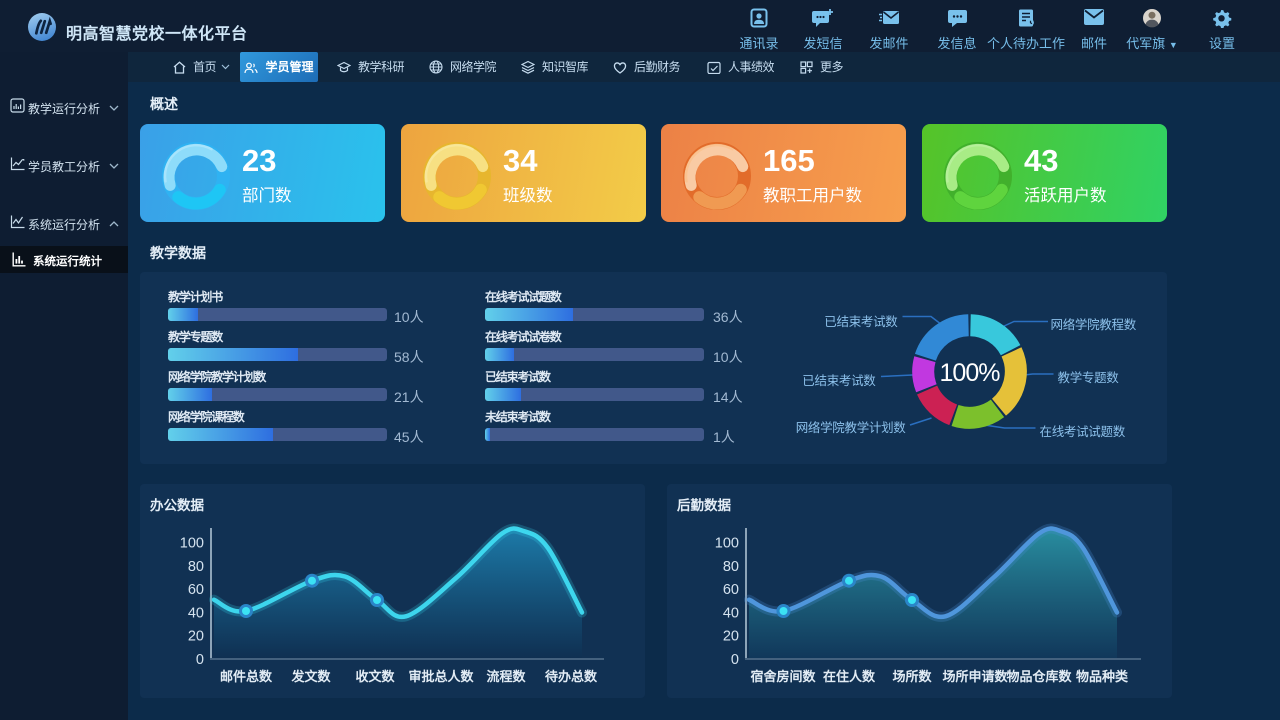 Image resolution: width=1280 pixels, height=720 pixels. I want to click on svg-text: 发文数, so click(310, 676).